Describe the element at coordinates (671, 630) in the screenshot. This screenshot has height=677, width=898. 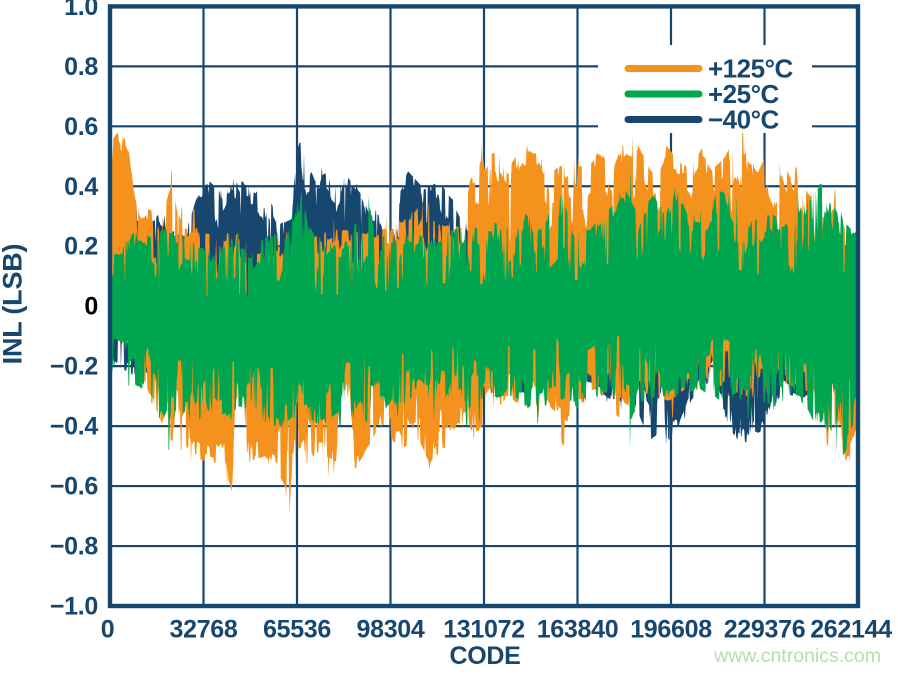
I see `svg-text: 196608` at that location.